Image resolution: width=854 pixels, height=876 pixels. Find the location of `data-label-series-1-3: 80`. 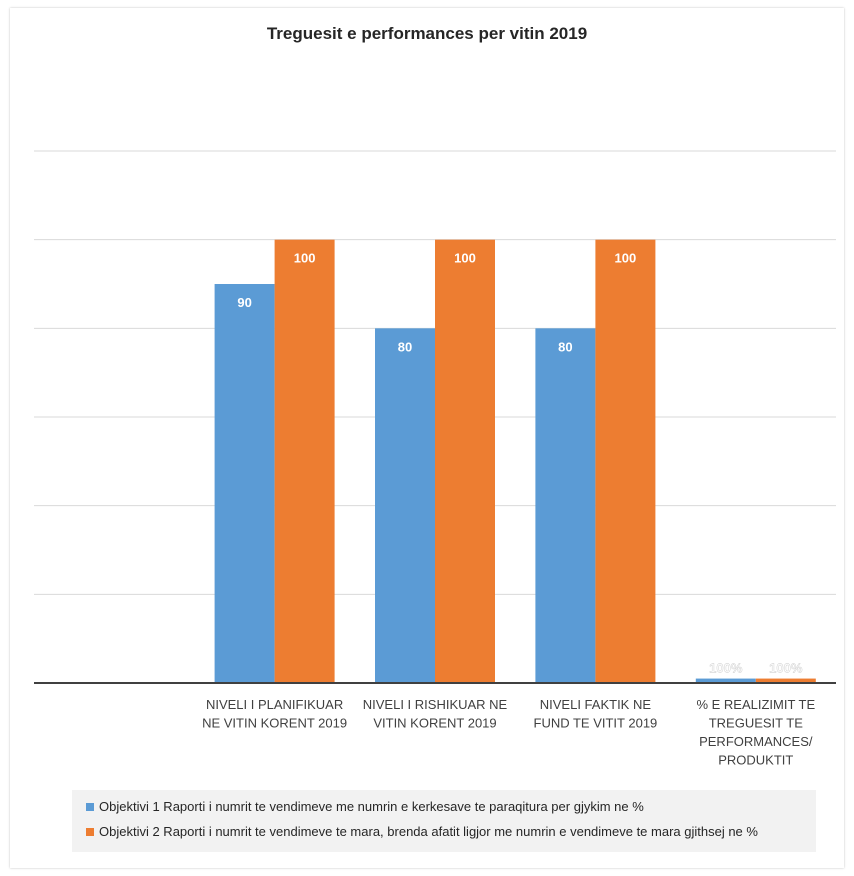

data-label-series-1-3: 80 is located at coordinates (565, 346).